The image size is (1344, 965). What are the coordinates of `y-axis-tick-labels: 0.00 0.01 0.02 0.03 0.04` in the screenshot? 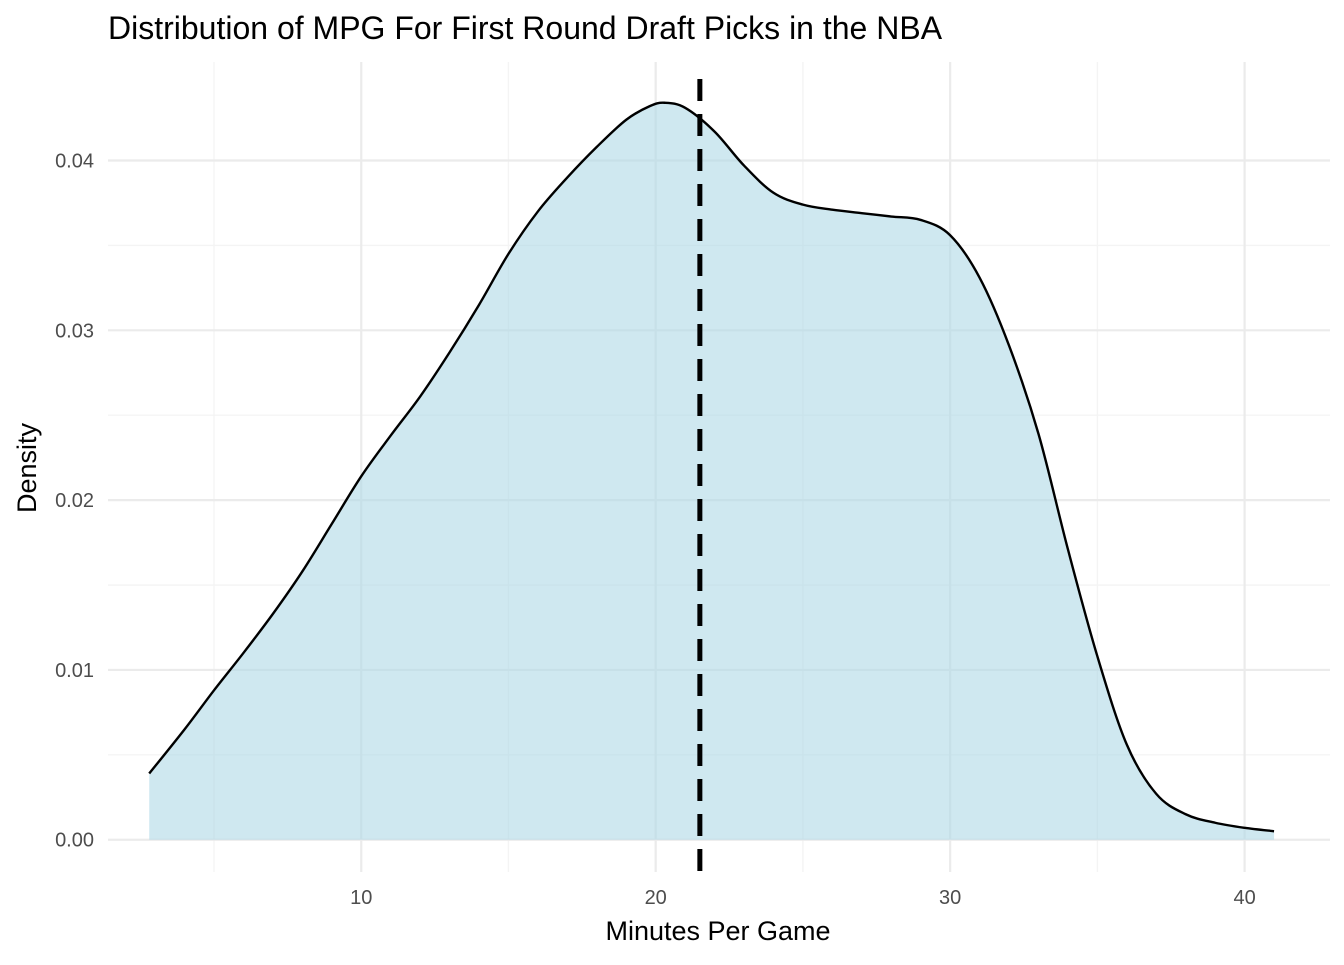 It's located at (74, 500).